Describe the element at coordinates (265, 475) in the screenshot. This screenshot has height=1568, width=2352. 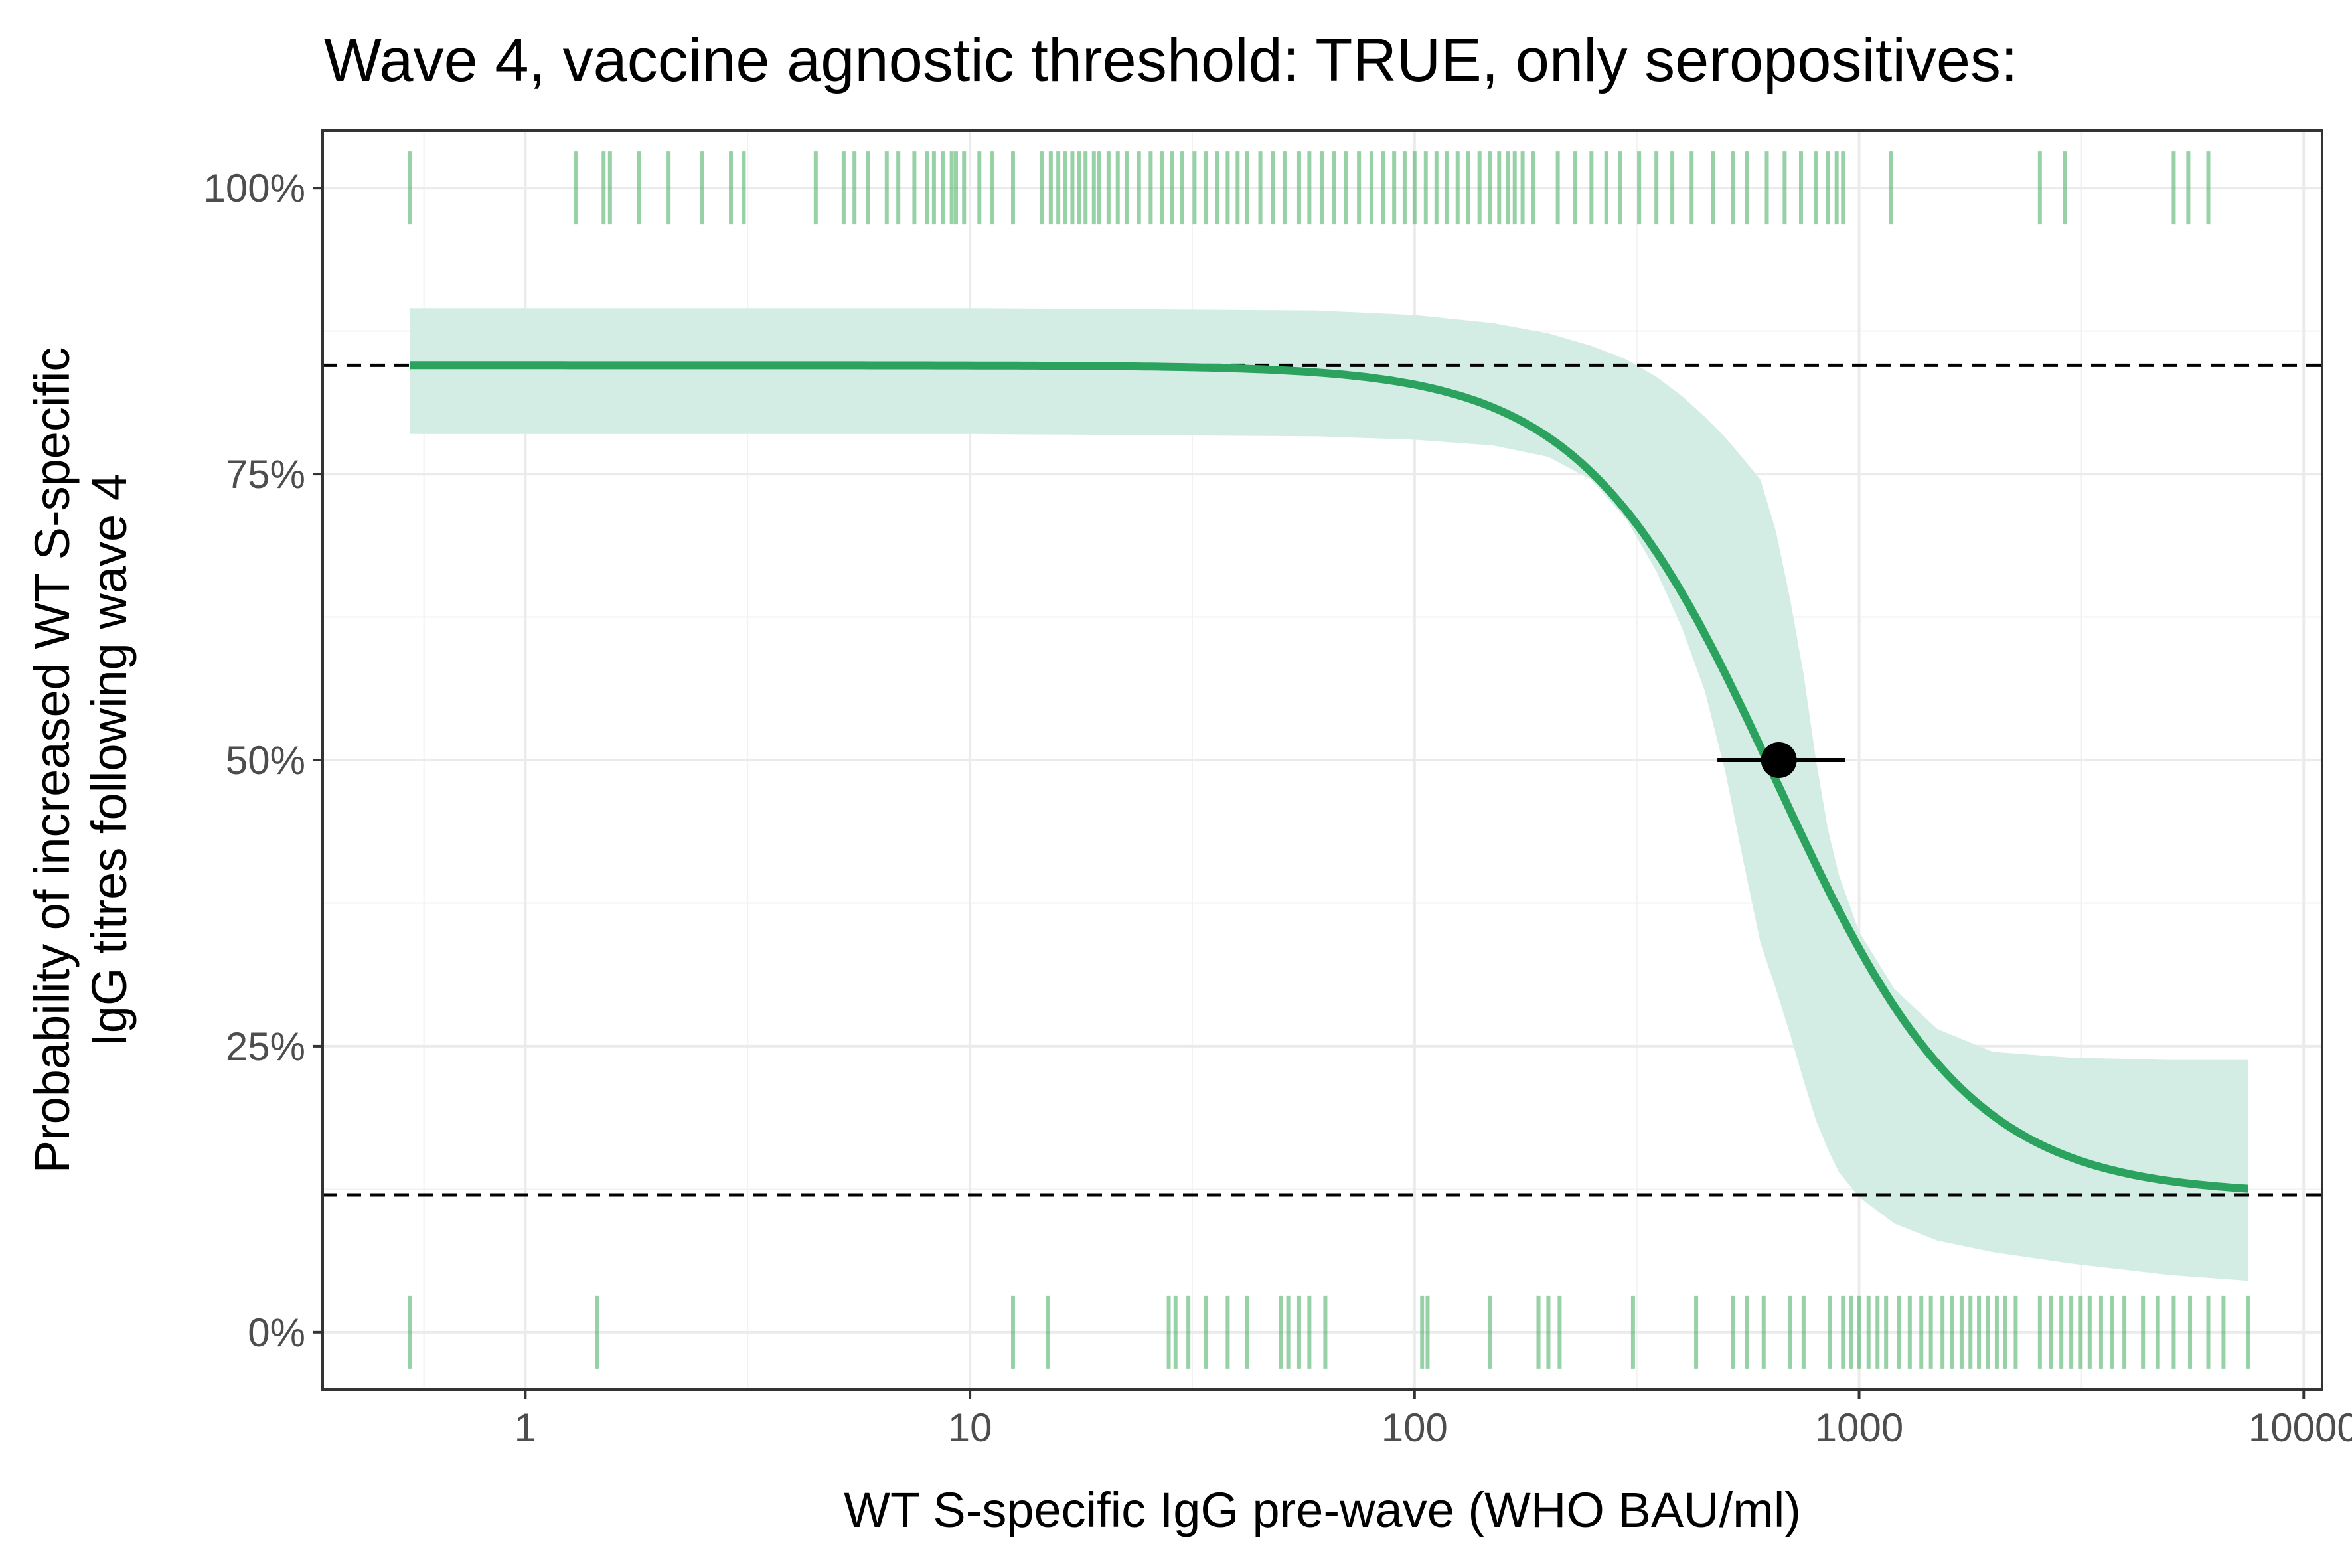
I see `y-tick-label: 75%` at that location.